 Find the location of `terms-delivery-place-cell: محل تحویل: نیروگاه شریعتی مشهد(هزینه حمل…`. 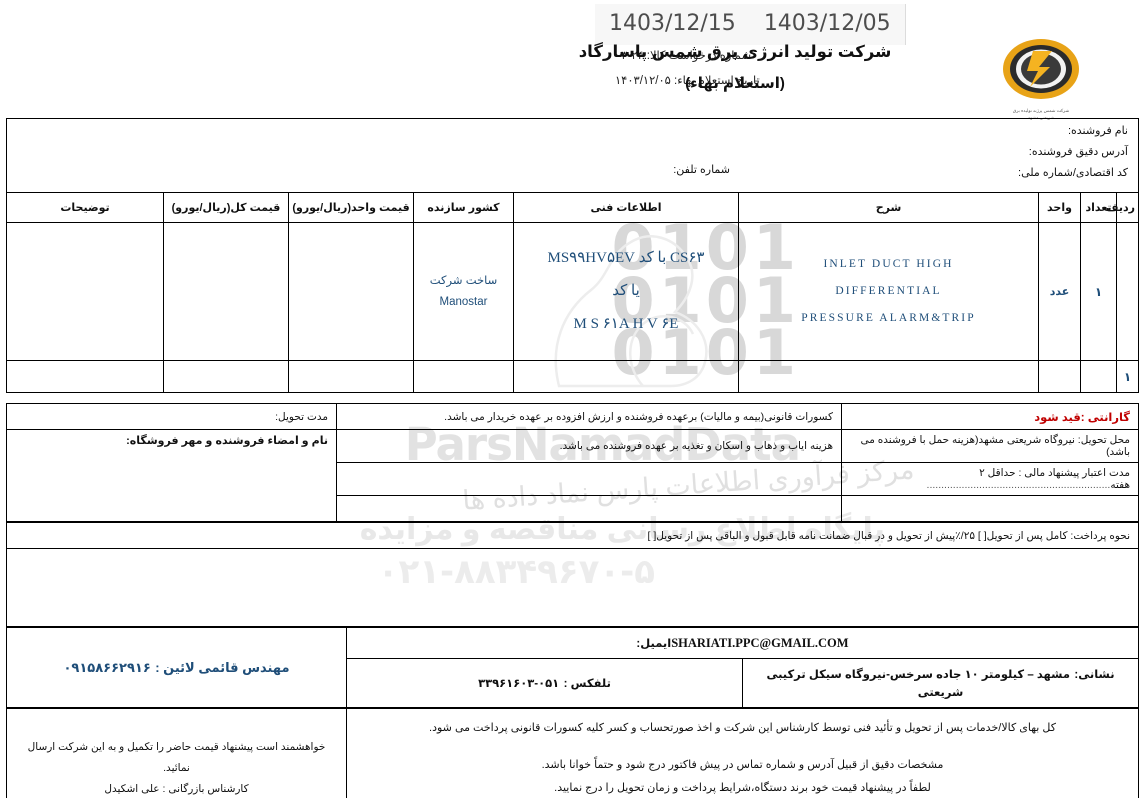

terms-delivery-place-cell: محل تحویل: نیروگاه شریعتی مشهد(هزینه حمل… is located at coordinates (990, 446).